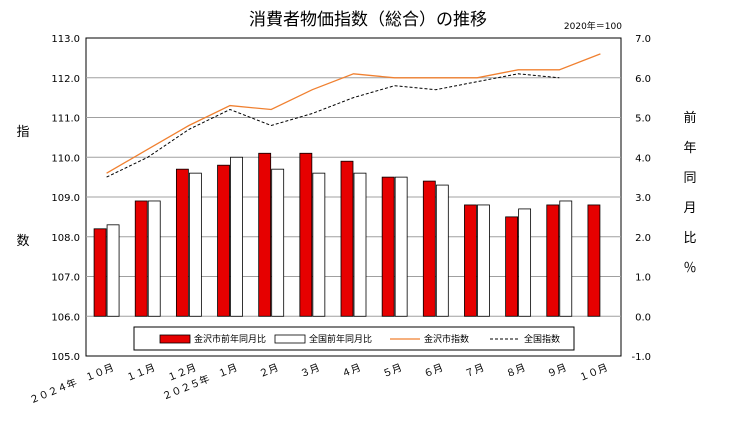 The height and width of the screenshot is (441, 735). I want to click on left-tick-label: 113.0, so click(65, 39).